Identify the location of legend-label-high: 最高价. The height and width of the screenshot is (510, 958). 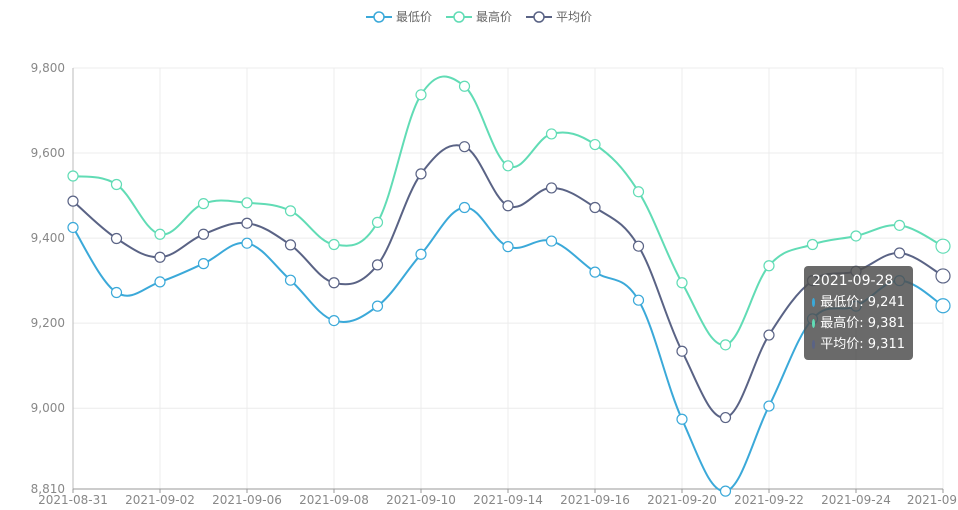
(493, 17).